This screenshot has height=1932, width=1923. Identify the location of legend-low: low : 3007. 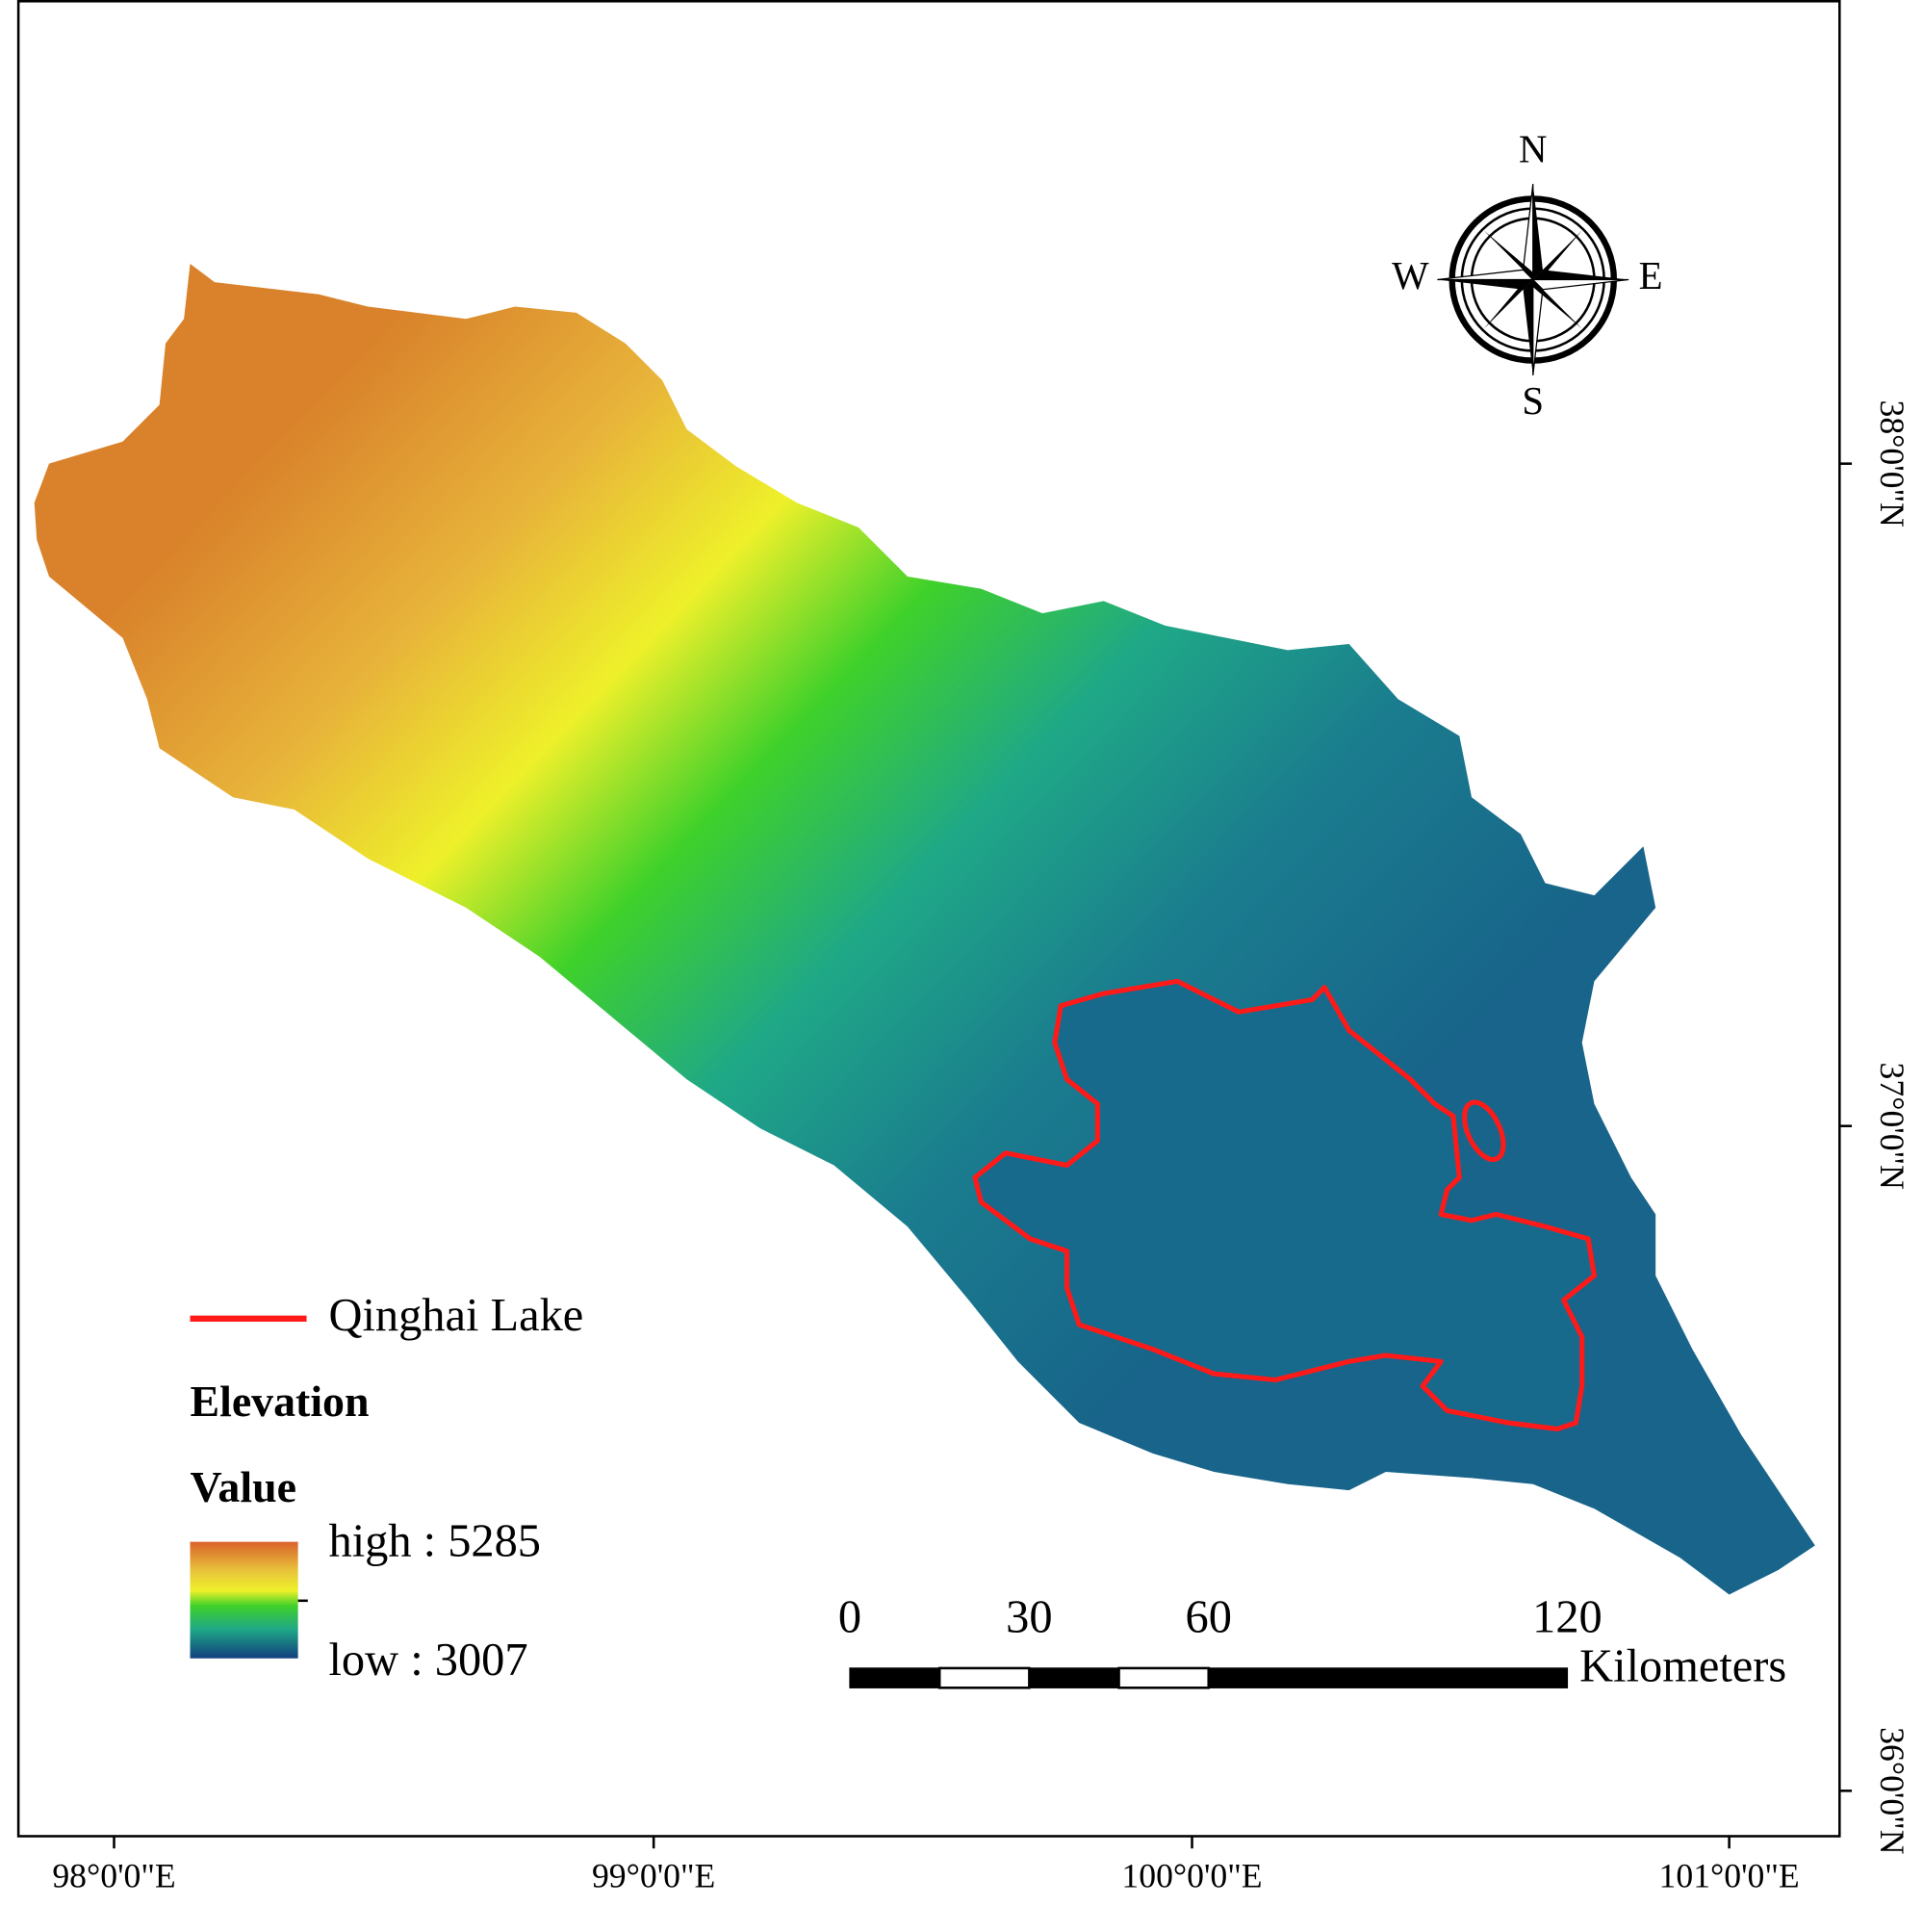
(427, 1661).